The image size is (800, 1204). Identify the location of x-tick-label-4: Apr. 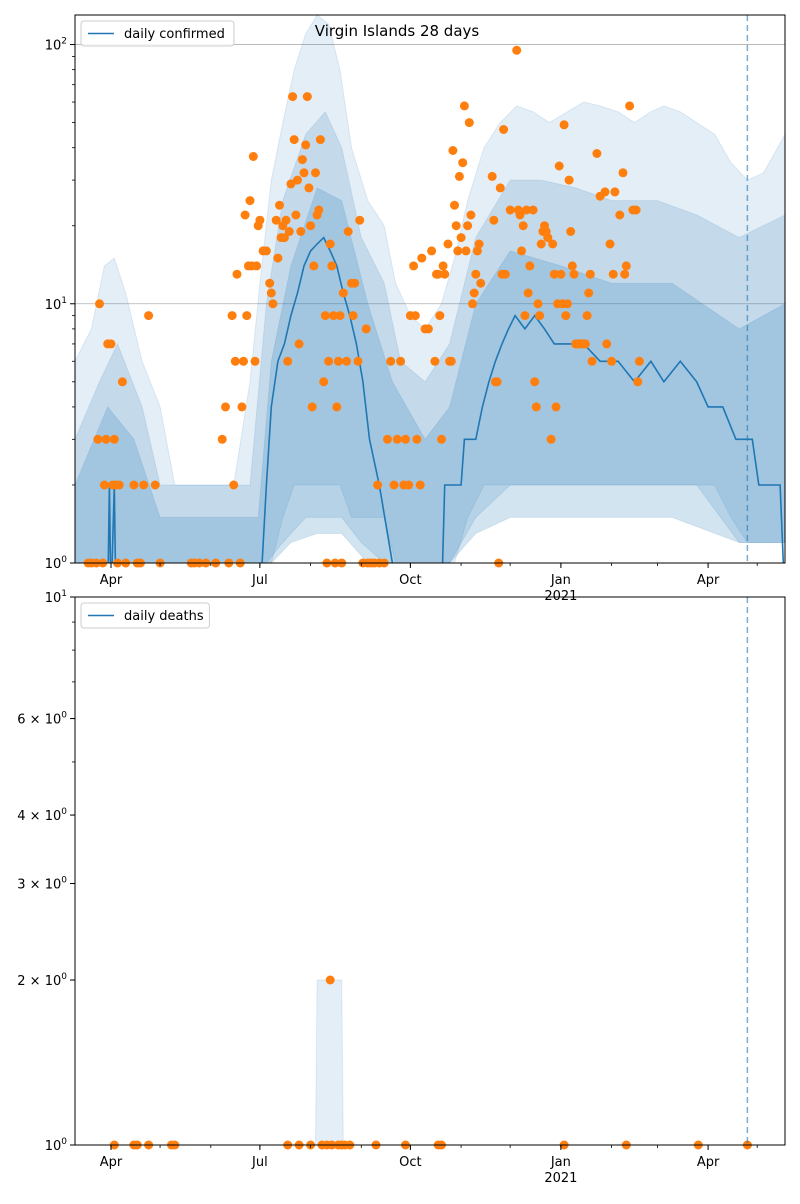
(708, 580).